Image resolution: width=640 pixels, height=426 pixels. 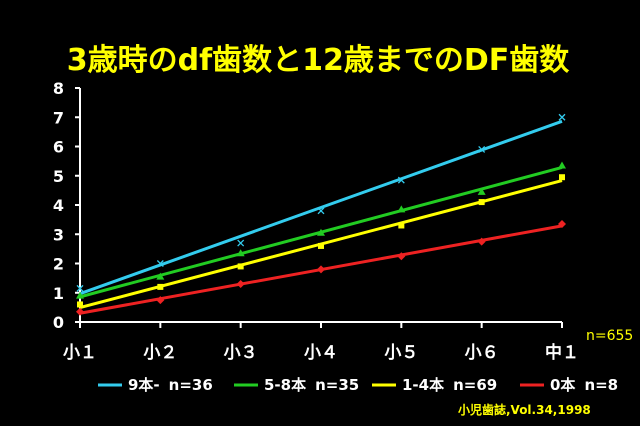 I want to click on y-tick-label: 3, so click(x=58, y=234).